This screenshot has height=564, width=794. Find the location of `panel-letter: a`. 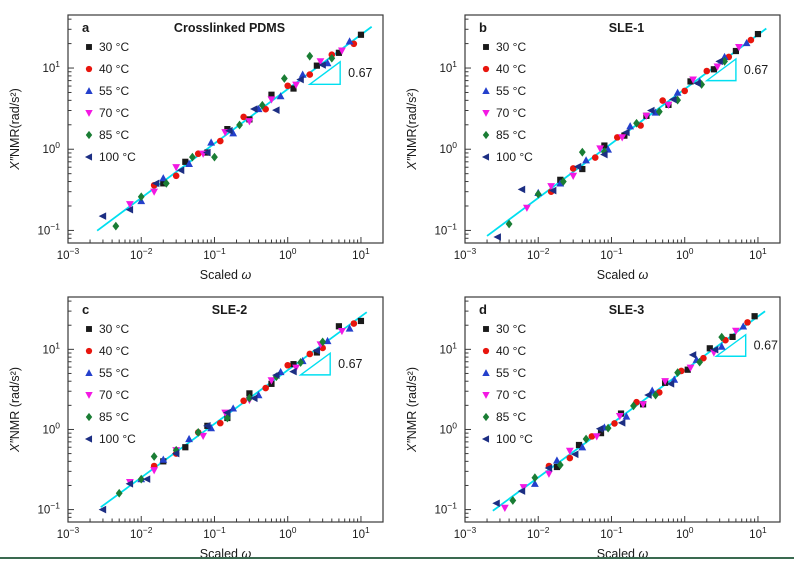

panel-letter: a is located at coordinates (86, 27).